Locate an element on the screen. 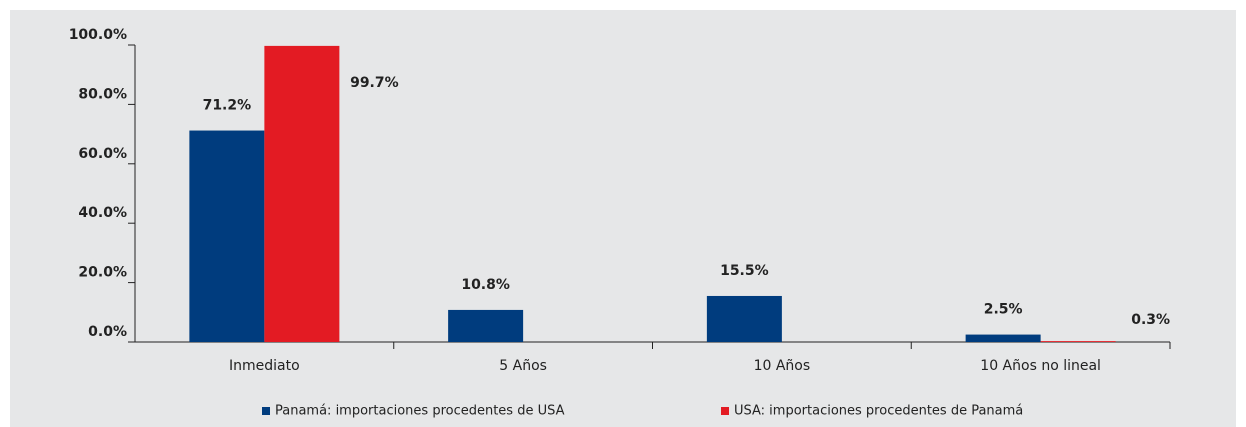  data-label: 10.8% is located at coordinates (485, 285).